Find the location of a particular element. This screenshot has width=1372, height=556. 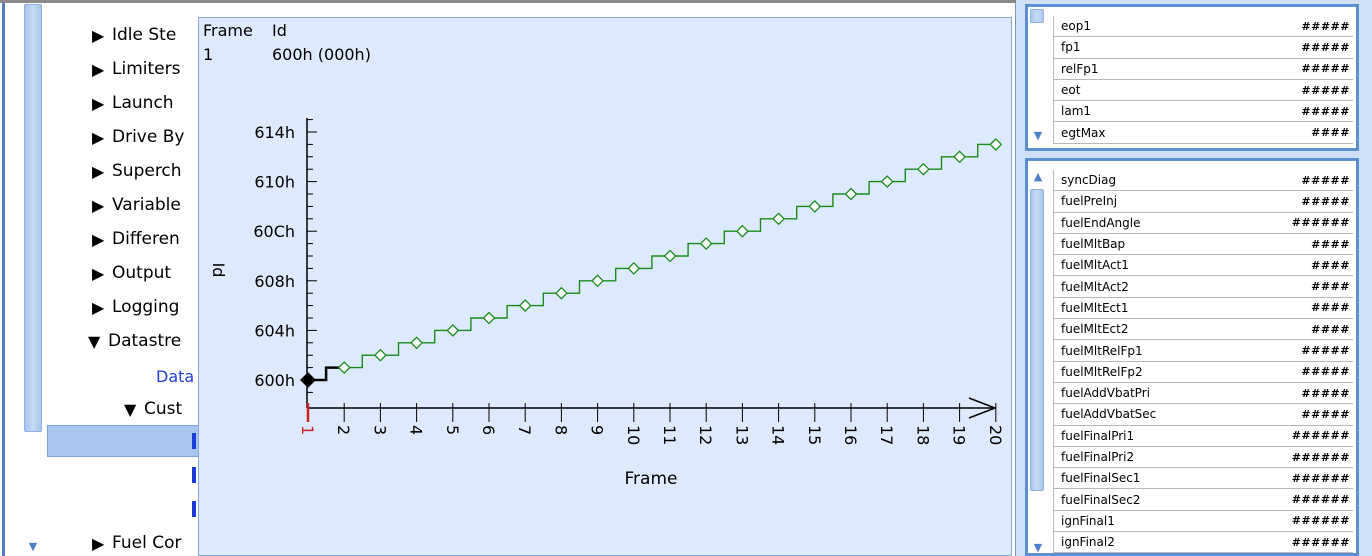

tree-item: ▶ Limiters is located at coordinates (136, 69).